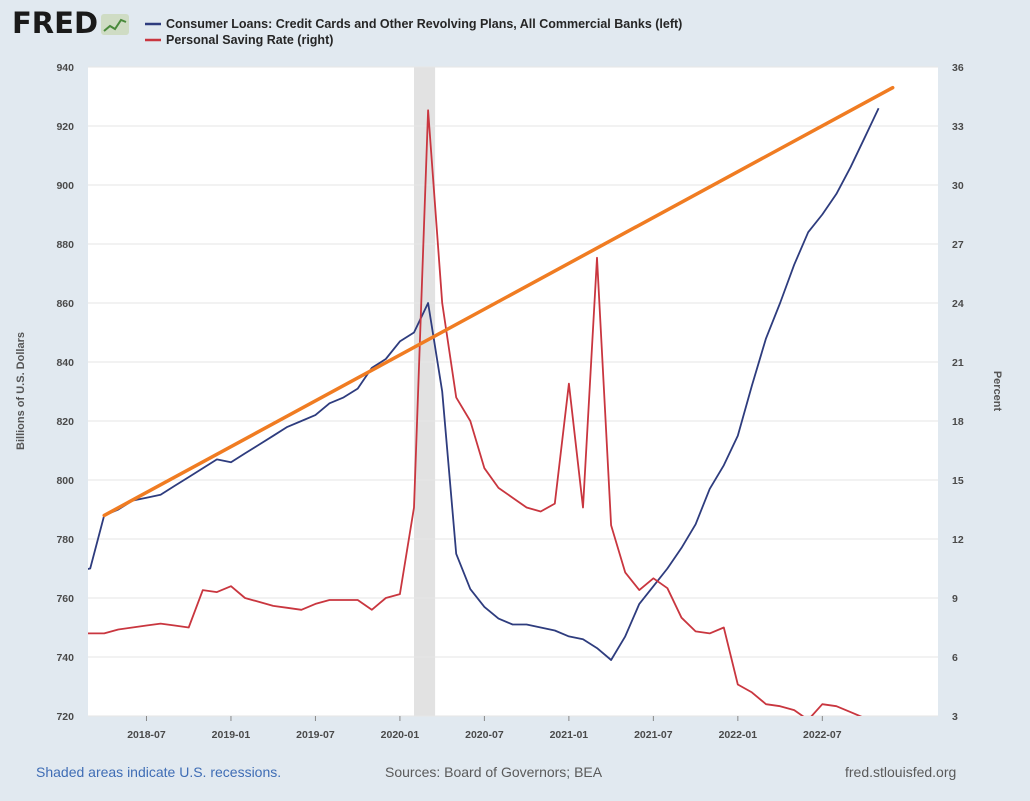  Describe the element at coordinates (569, 735) in the screenshot. I see `x-tick-label: 2021-01` at that location.